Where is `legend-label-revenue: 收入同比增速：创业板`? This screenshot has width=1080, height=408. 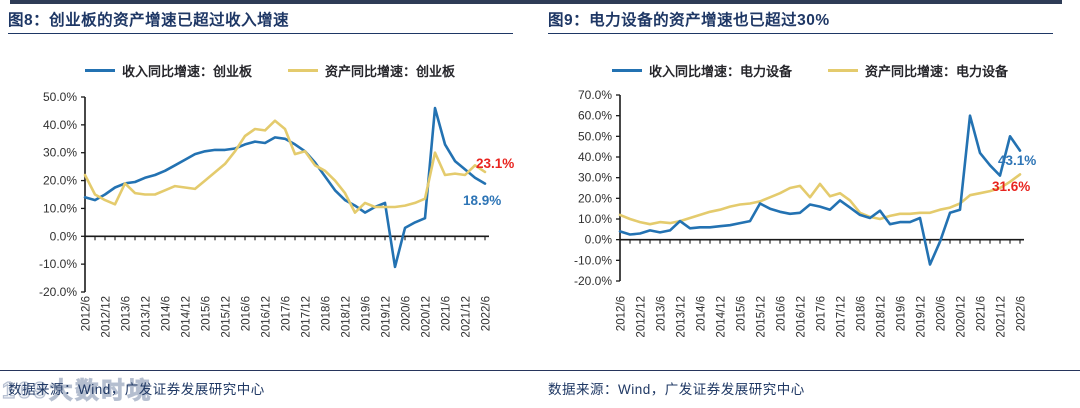 legend-label-revenue: 收入同比增速：创业板 is located at coordinates (186, 71).